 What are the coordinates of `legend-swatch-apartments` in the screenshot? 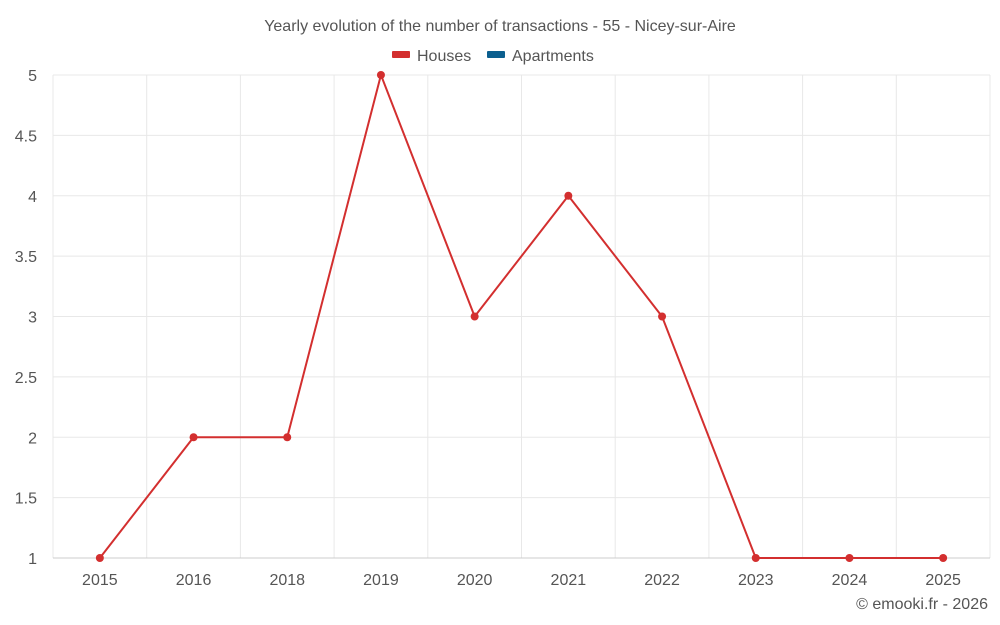 It's located at (496, 54).